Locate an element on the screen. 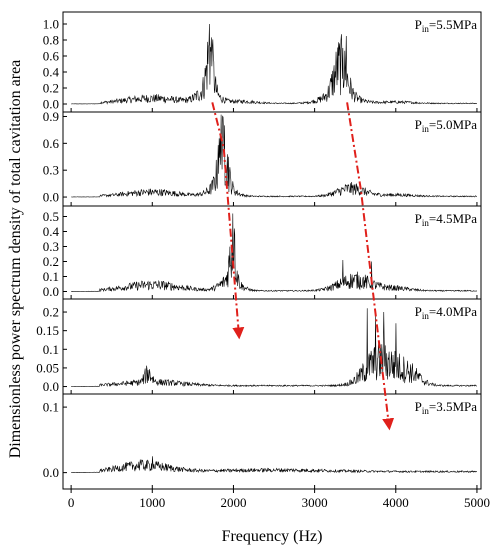  x-tick-label: 4000 is located at coordinates (396, 502).